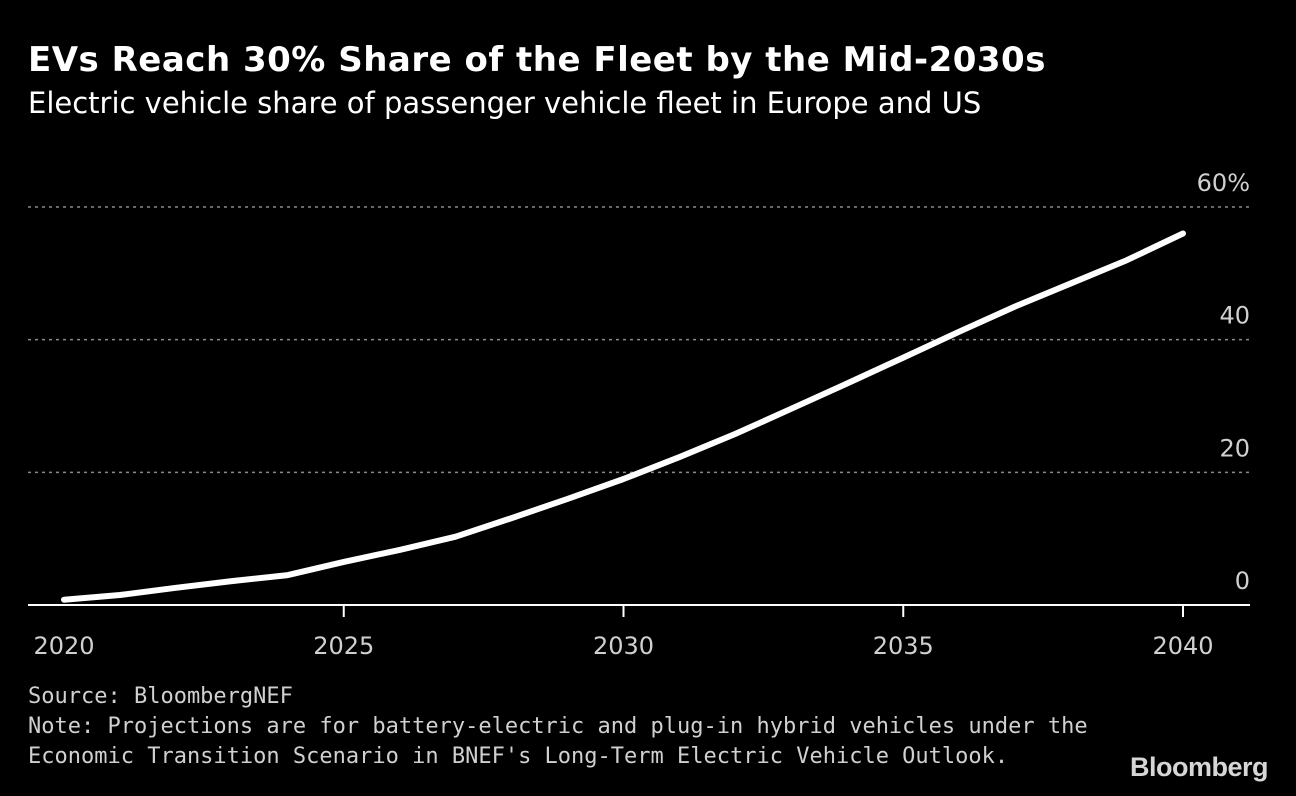 The height and width of the screenshot is (796, 1296). Describe the element at coordinates (1234, 316) in the screenshot. I see `y-tick-label-40: 40` at that location.